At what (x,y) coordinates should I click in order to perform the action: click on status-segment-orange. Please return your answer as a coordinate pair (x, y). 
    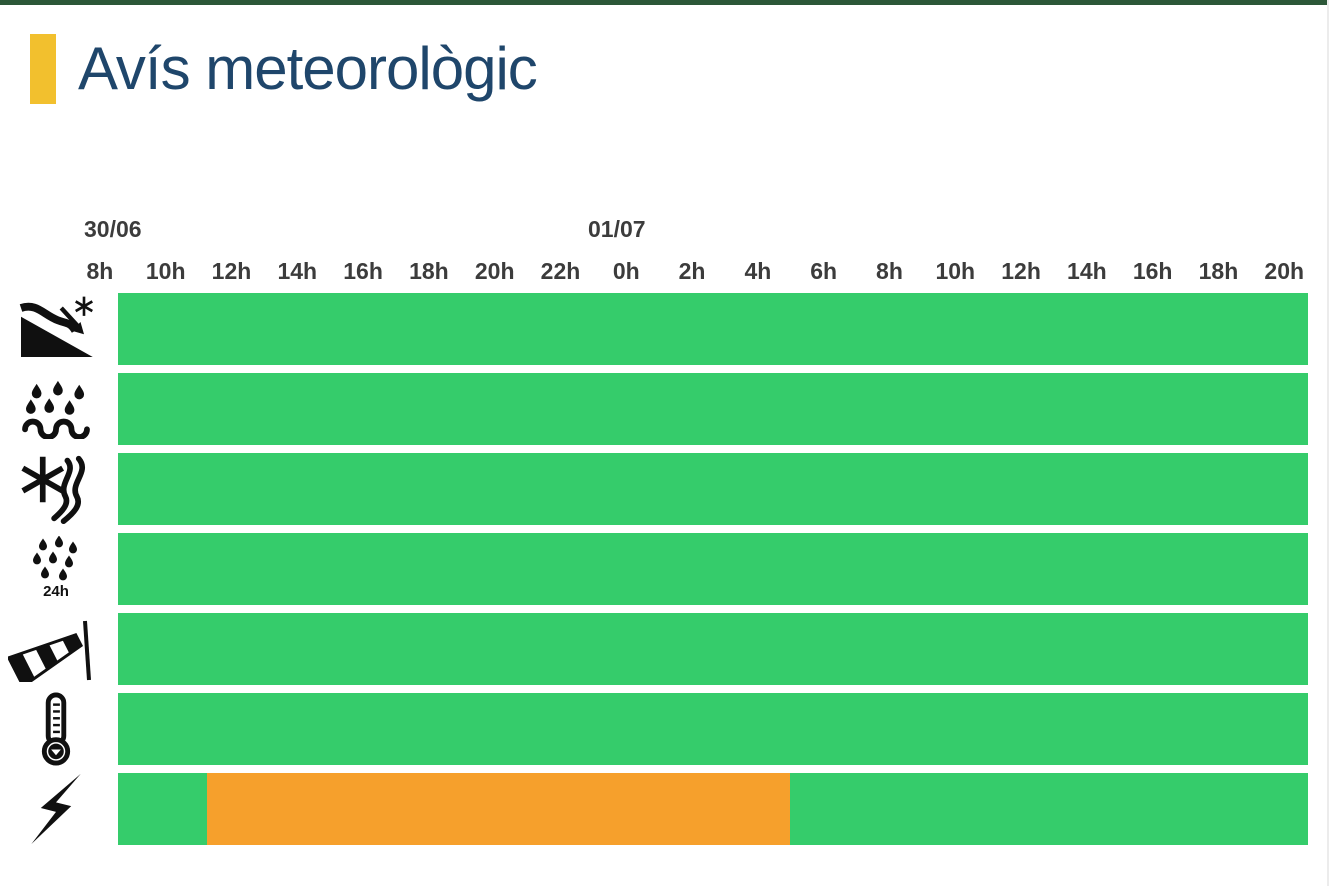
    Looking at the image, I should click on (499, 809).